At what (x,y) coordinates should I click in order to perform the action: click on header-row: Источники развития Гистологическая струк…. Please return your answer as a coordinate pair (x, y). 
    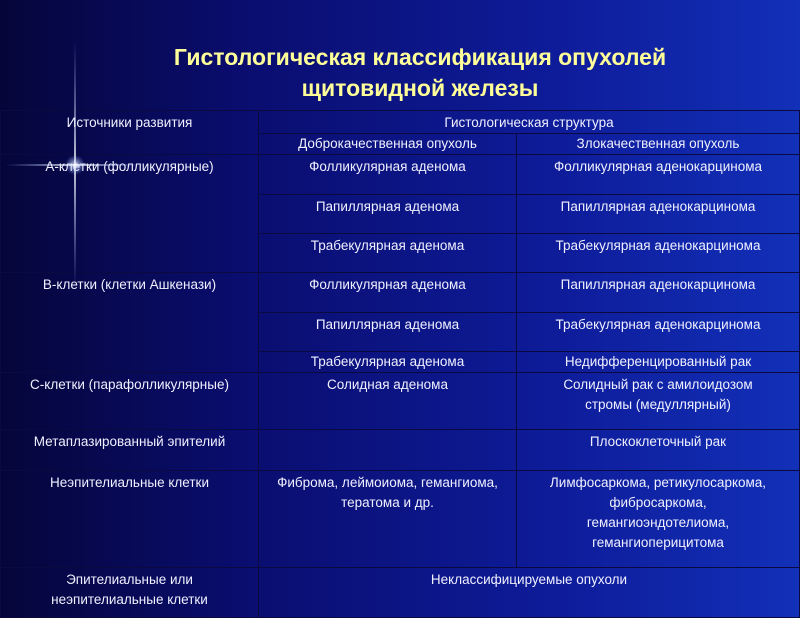
    Looking at the image, I should click on (400, 132).